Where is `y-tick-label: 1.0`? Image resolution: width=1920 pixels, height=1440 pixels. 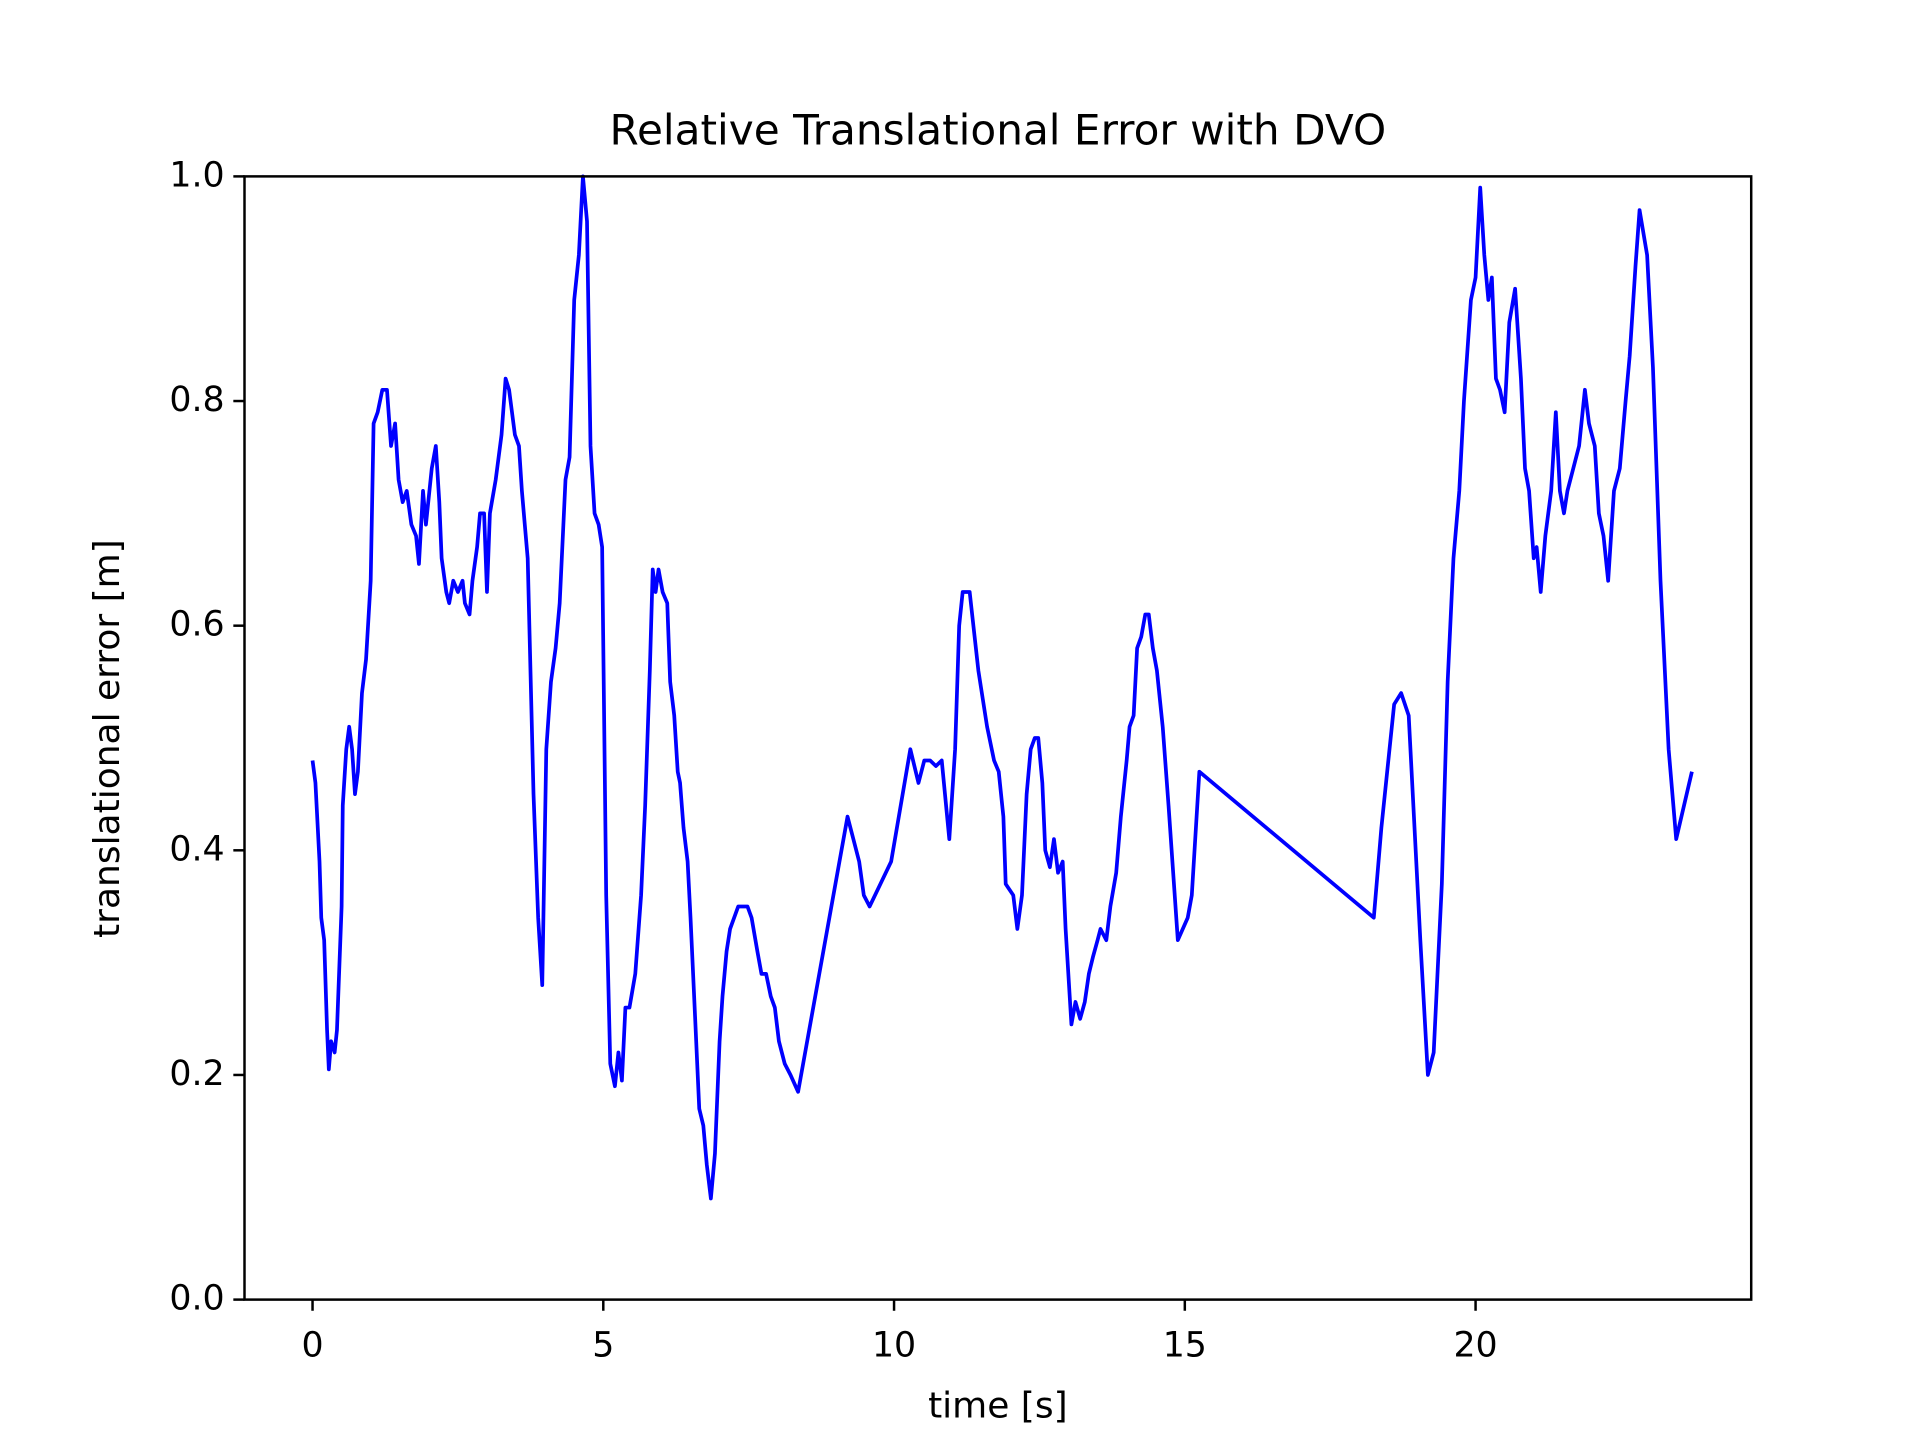 y-tick-label: 1.0 is located at coordinates (196, 175).